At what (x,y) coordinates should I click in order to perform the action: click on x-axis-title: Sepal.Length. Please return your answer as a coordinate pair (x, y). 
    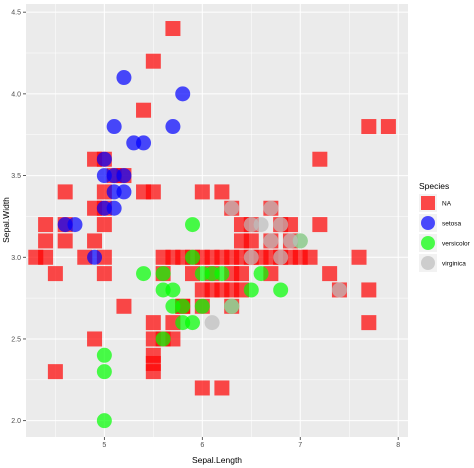
    Looking at the image, I should click on (217, 460).